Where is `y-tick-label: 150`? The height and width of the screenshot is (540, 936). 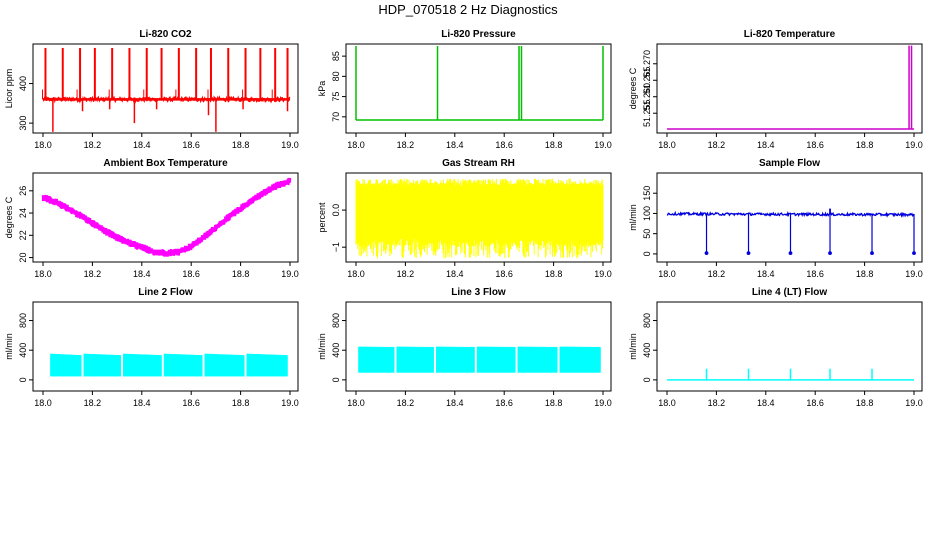 y-tick-label: 150 is located at coordinates (647, 193).